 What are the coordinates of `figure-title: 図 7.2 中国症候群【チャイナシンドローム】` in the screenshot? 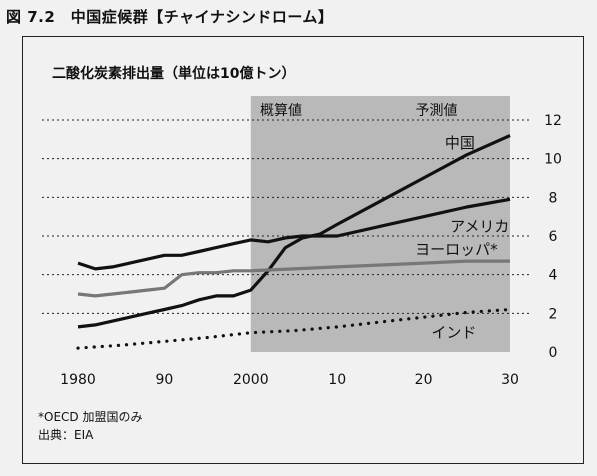 It's located at (170, 17).